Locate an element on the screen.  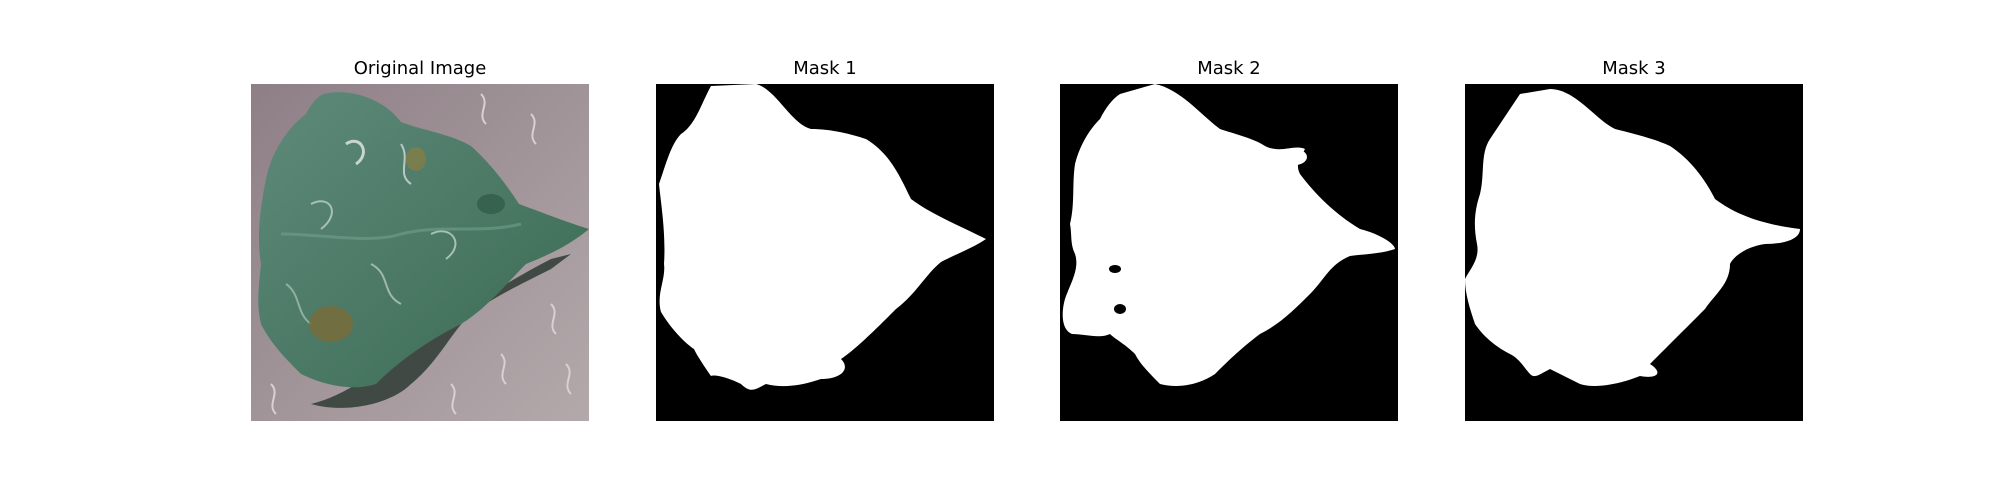
mask-1-image is located at coordinates (825, 252).